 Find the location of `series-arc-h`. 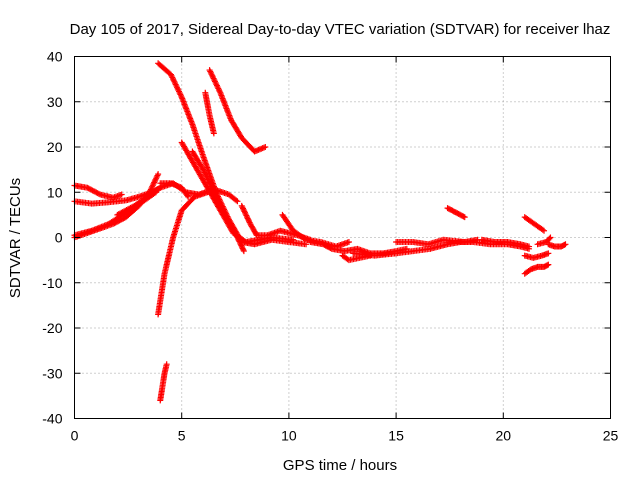

series-arc-h is located at coordinates (163, 382).